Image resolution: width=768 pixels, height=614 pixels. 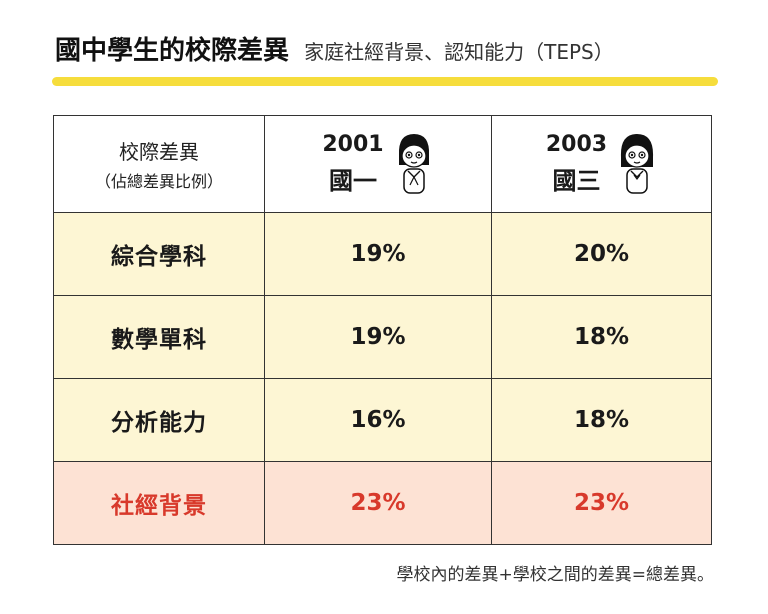 I want to click on table-header-row: 校際差異 （佔總差異比例） 2001 國一, so click(x=382, y=164).